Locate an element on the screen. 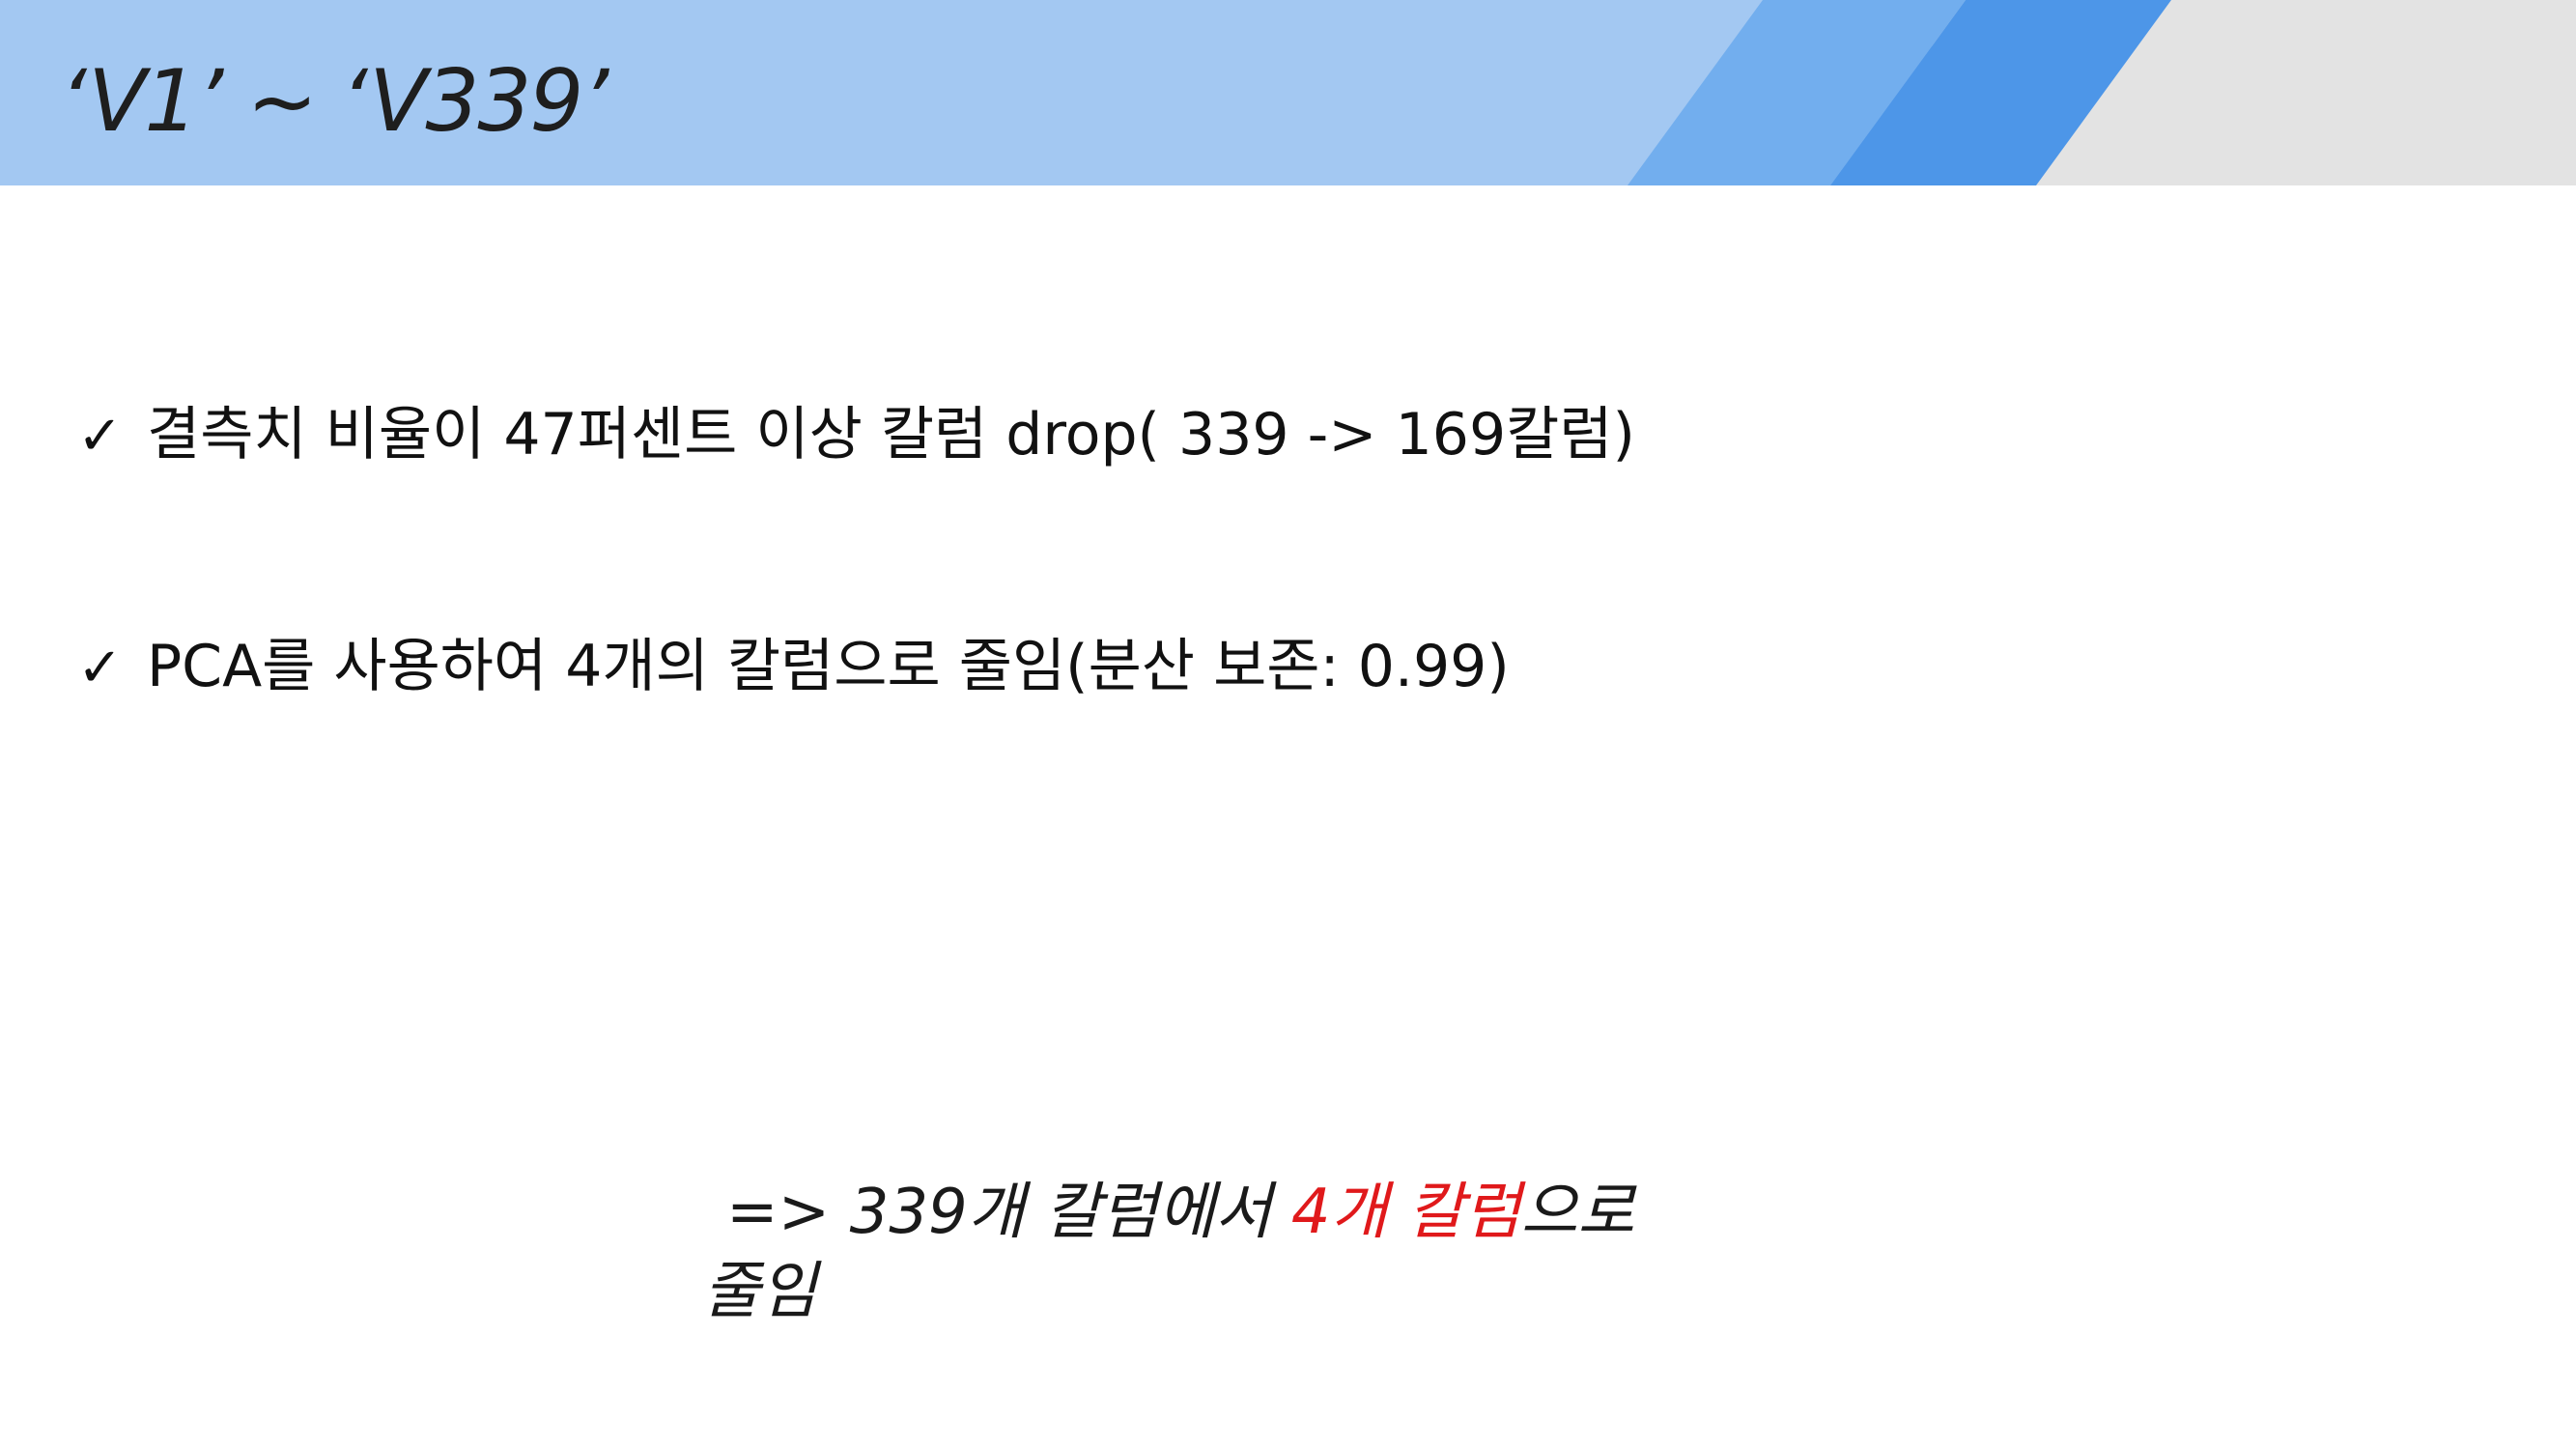  conclusion-suffix: 으로 is located at coordinates (1577, 1212).